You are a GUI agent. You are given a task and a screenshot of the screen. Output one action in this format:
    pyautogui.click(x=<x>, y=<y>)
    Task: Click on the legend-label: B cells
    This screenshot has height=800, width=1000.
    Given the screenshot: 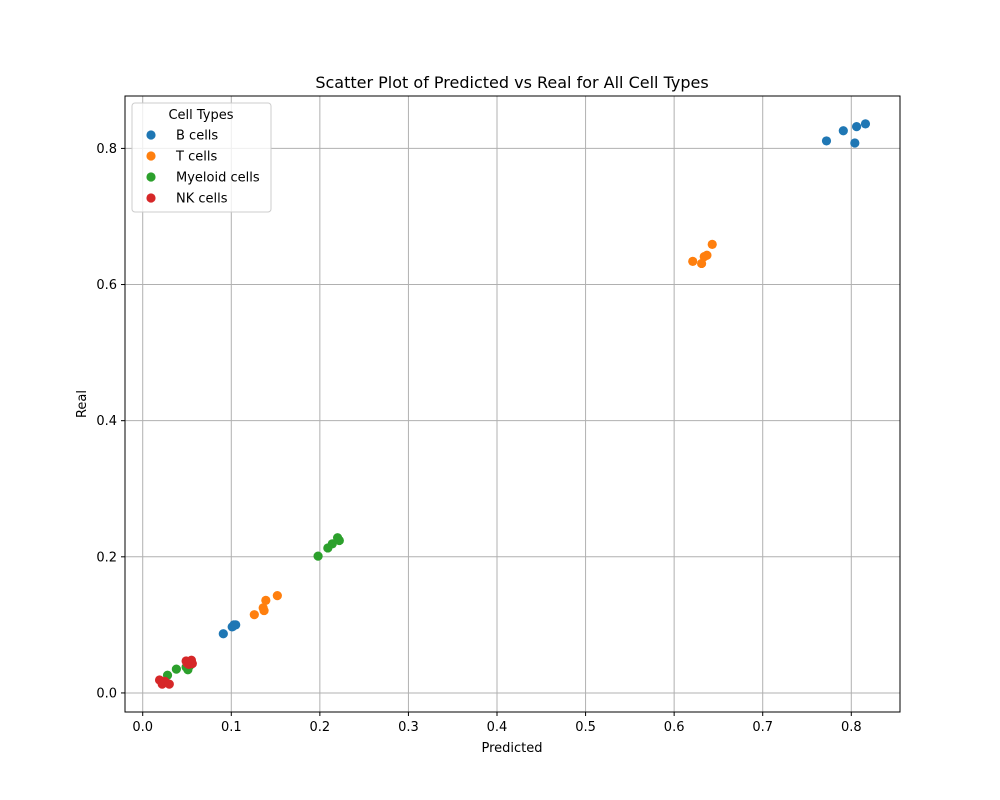 What is the action you would take?
    pyautogui.click(x=197, y=136)
    